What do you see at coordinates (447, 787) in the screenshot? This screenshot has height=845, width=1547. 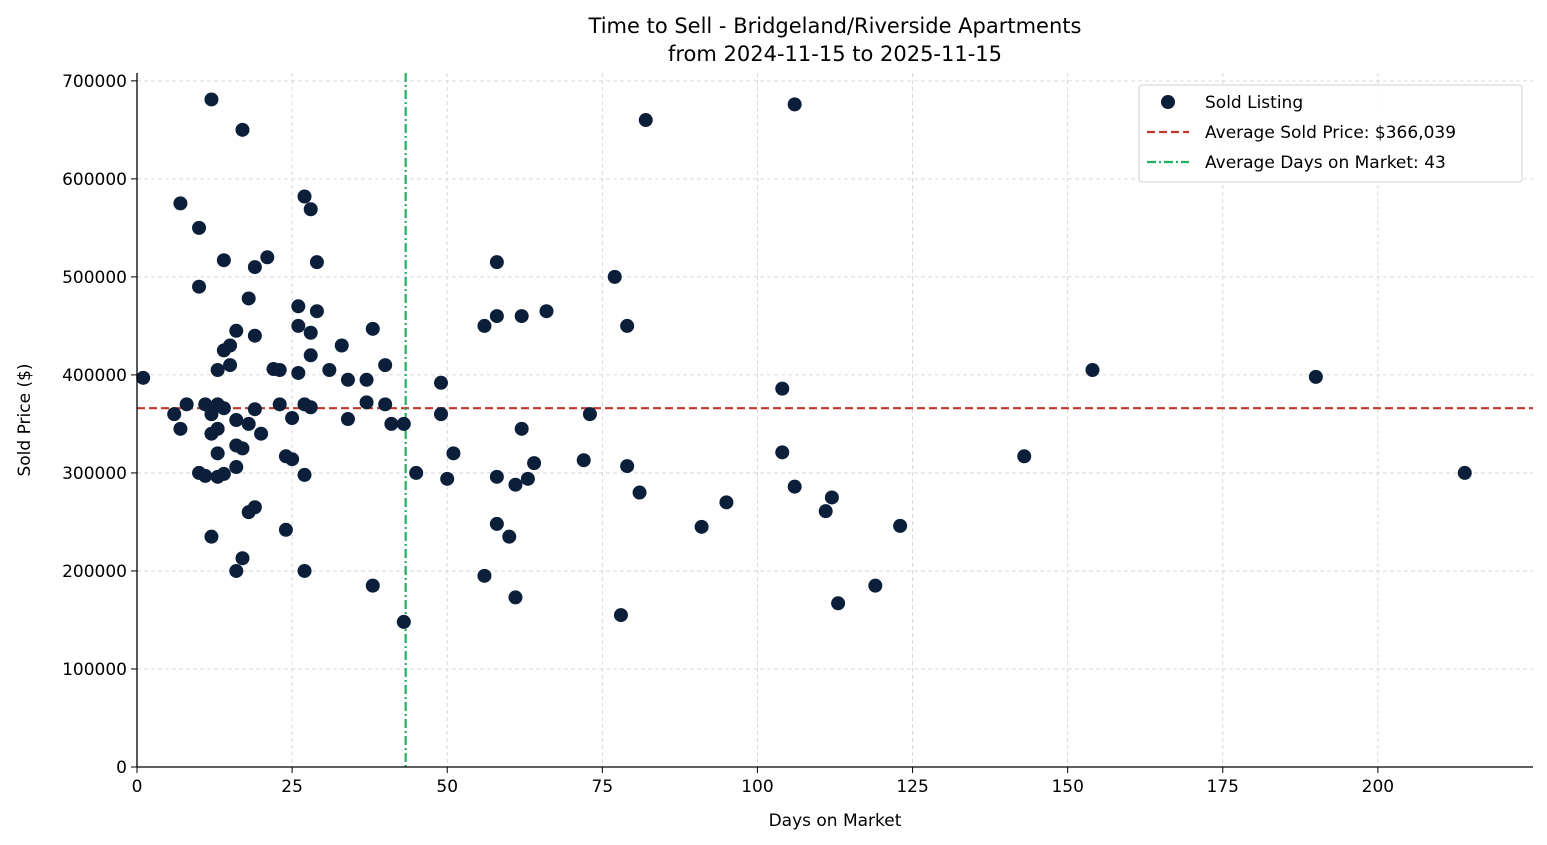 I see `x-tick-label: 50` at bounding box center [447, 787].